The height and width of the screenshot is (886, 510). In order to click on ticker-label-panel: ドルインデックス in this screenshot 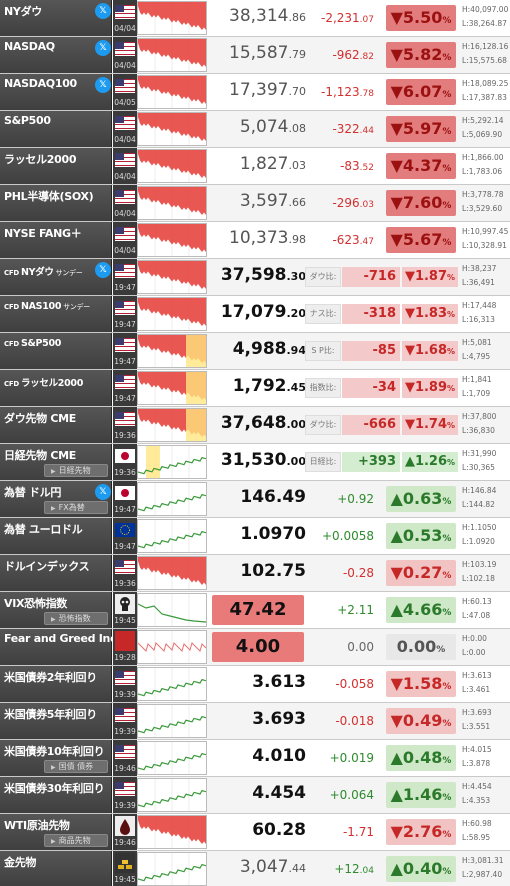, I will do `click(56, 573)`.